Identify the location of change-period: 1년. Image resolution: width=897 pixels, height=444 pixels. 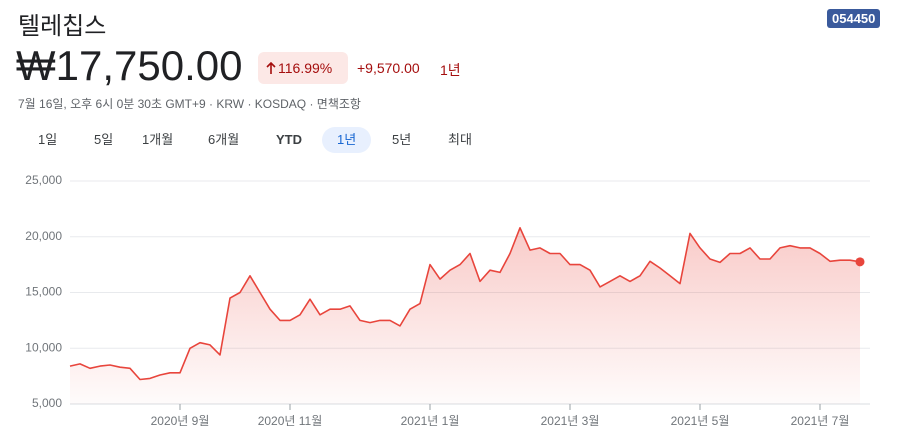
(450, 70).